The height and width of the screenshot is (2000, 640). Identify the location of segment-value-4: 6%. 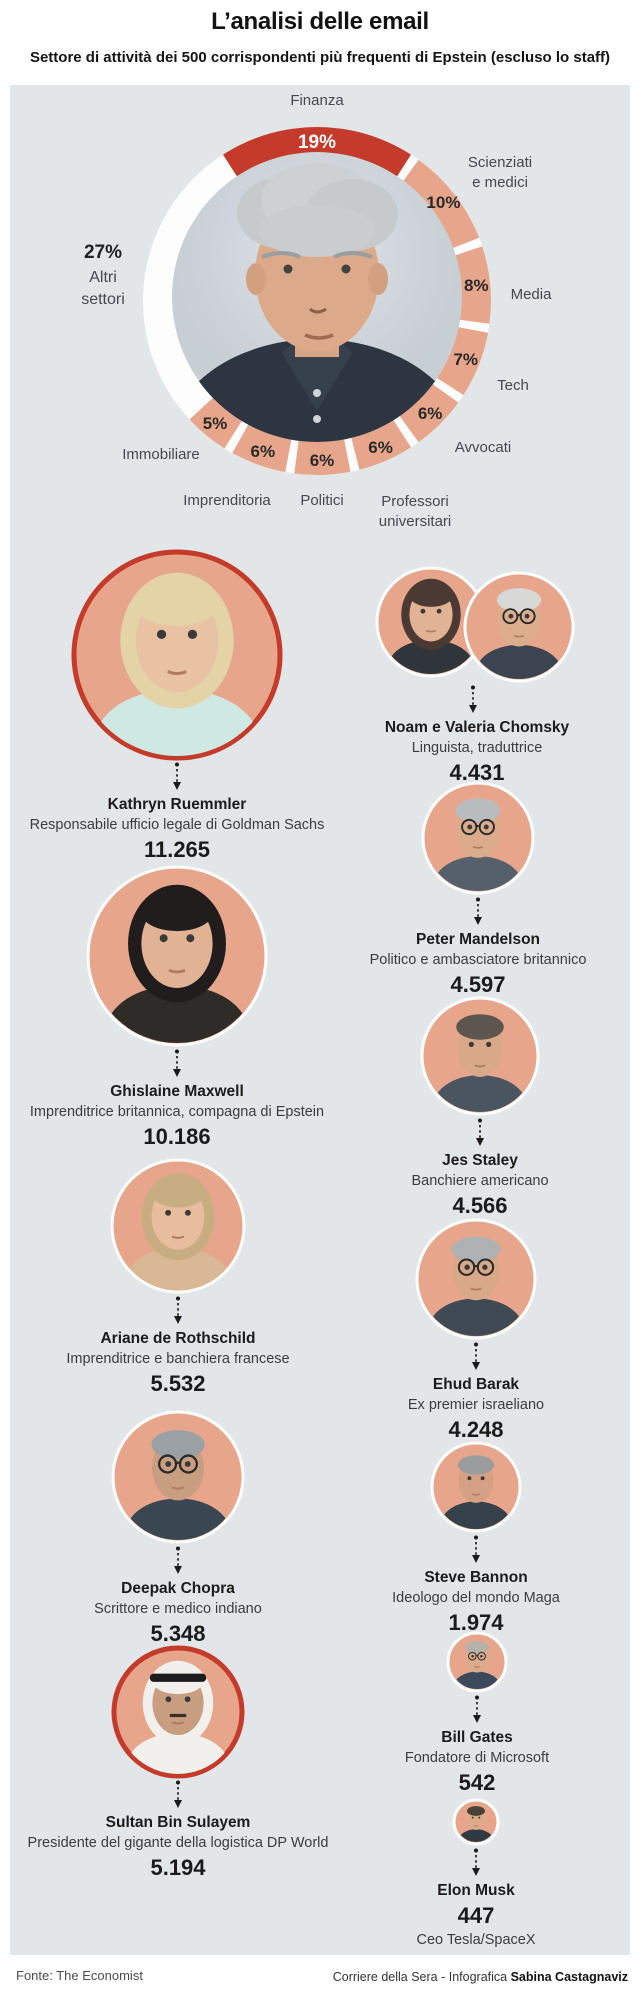
(430, 414).